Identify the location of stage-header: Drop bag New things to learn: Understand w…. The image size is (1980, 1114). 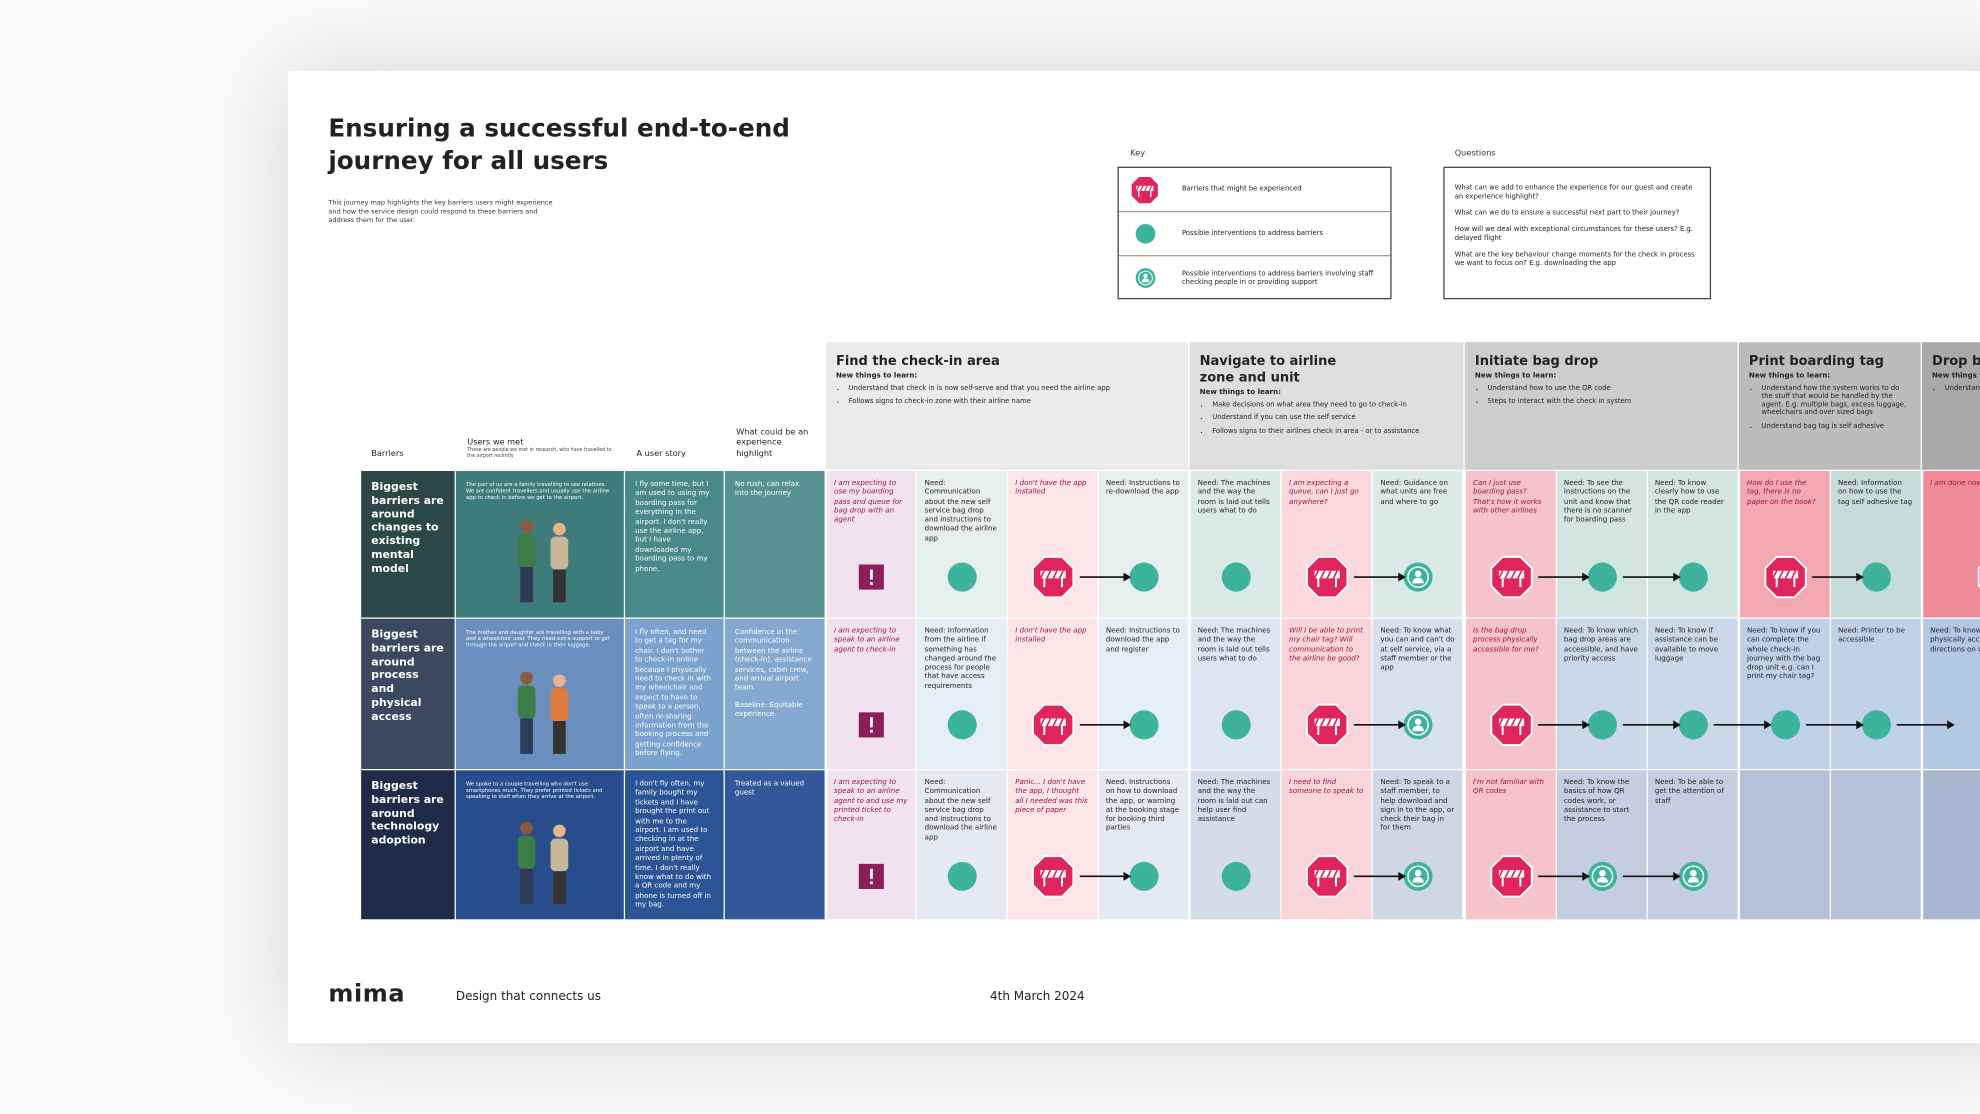
(1950, 406).